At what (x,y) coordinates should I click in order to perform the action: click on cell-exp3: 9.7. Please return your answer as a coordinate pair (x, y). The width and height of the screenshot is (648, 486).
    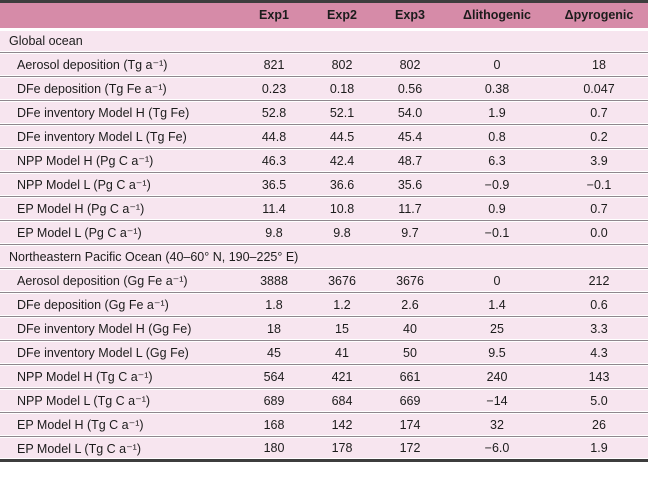
    Looking at the image, I should click on (410, 232).